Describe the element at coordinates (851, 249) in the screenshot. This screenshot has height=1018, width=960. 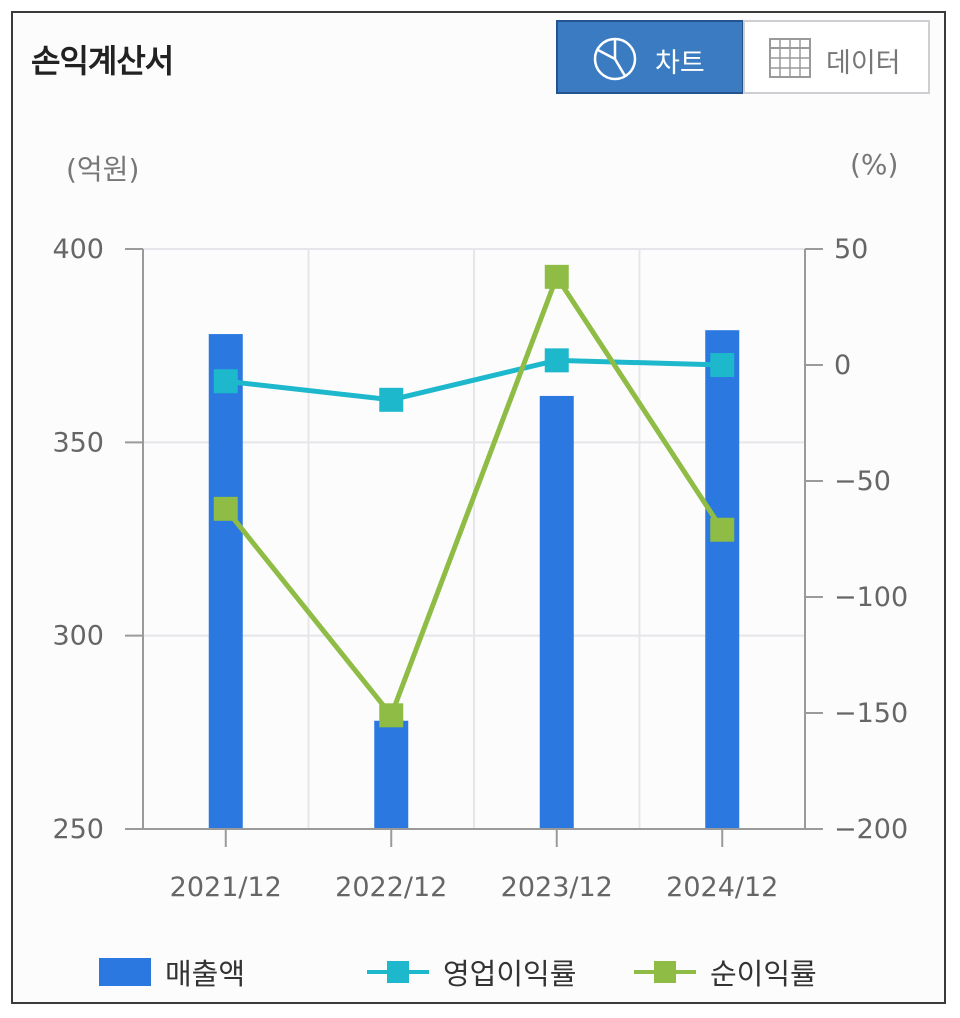
I see `y-right-tick-label: 50` at that location.